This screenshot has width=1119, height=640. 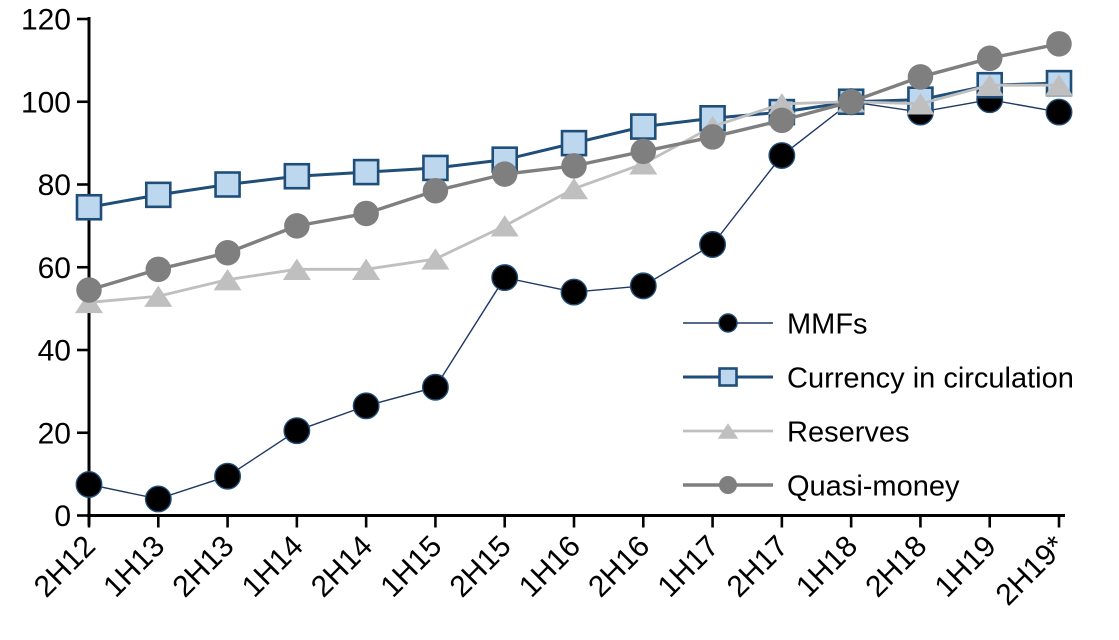 What do you see at coordinates (688, 567) in the screenshot?
I see `x-tick-label: 1H17` at bounding box center [688, 567].